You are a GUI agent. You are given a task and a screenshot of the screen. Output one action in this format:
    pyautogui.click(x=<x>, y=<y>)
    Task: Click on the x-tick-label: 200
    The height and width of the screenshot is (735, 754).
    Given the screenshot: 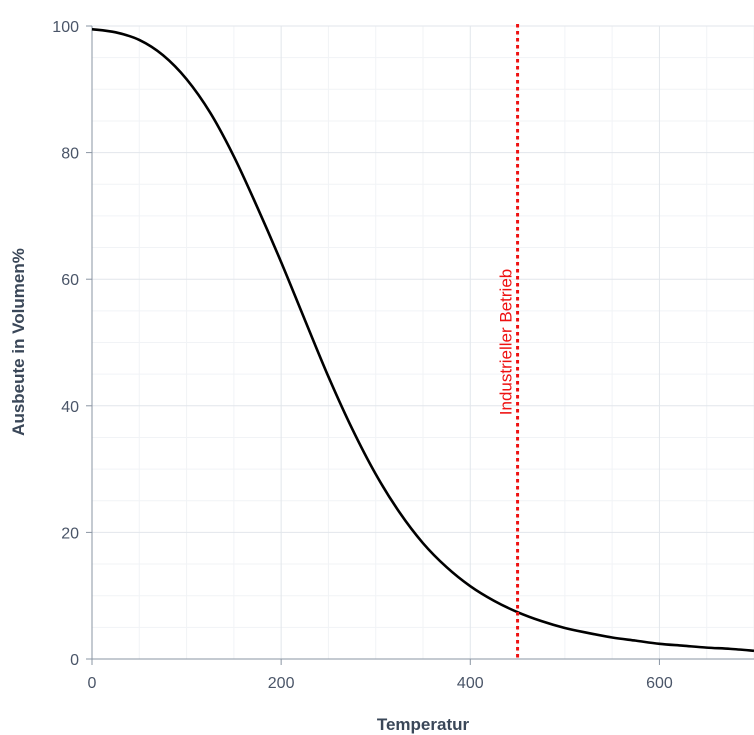 What is the action you would take?
    pyautogui.click(x=281, y=683)
    